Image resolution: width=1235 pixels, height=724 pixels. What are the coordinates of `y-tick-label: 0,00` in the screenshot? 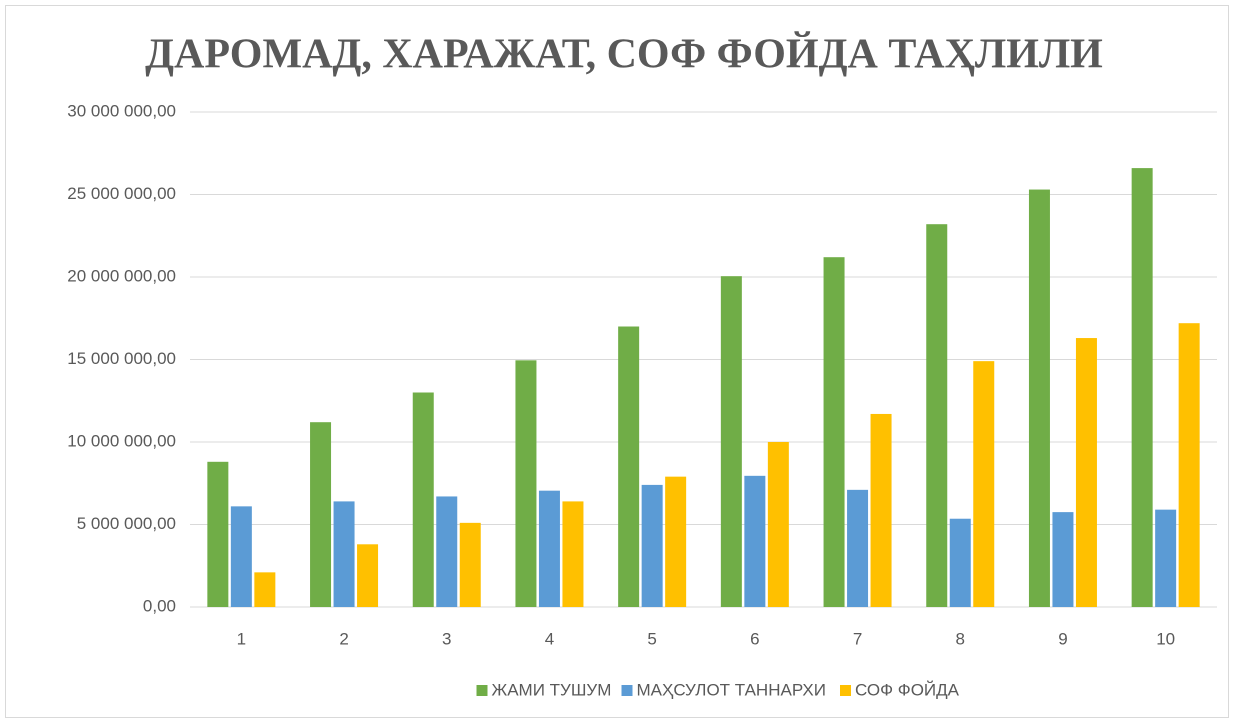 It's located at (159, 605).